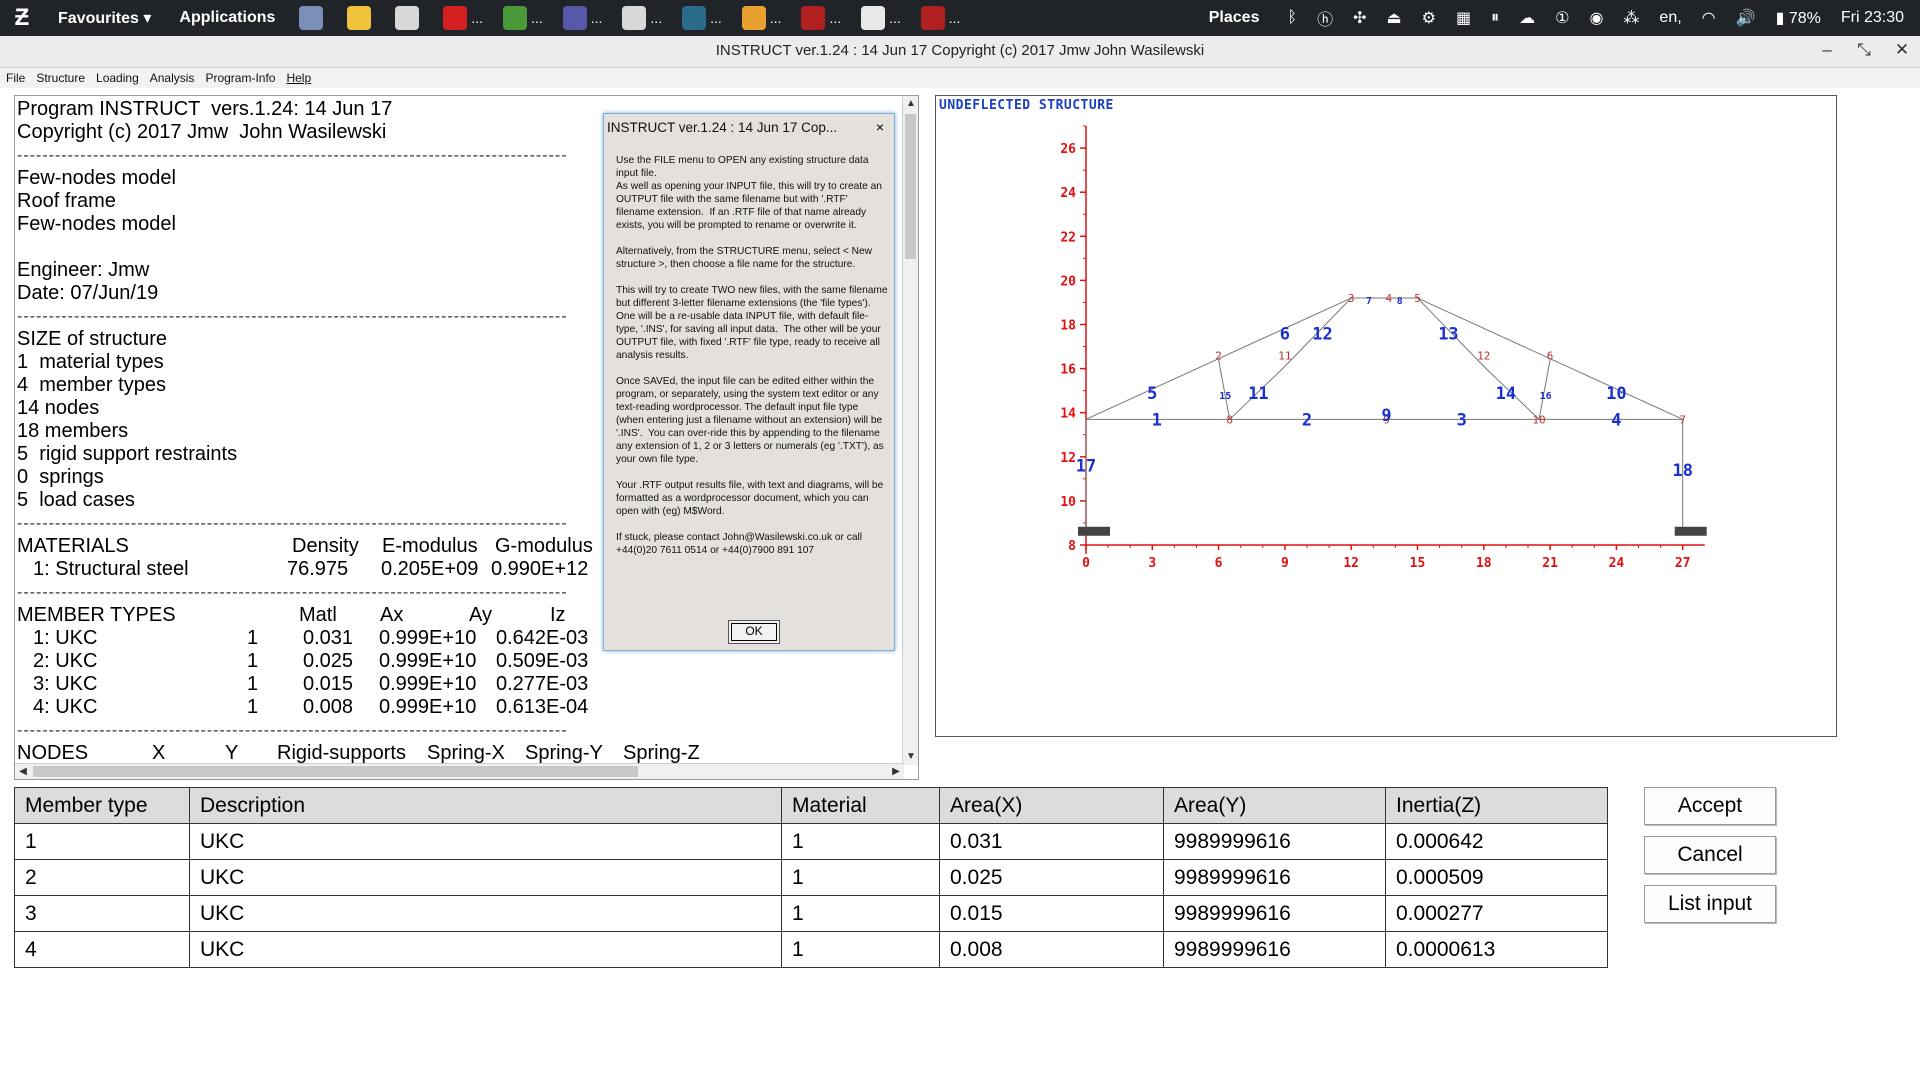  Describe the element at coordinates (102, 877) in the screenshot. I see `cell-member-type: 2` at that location.